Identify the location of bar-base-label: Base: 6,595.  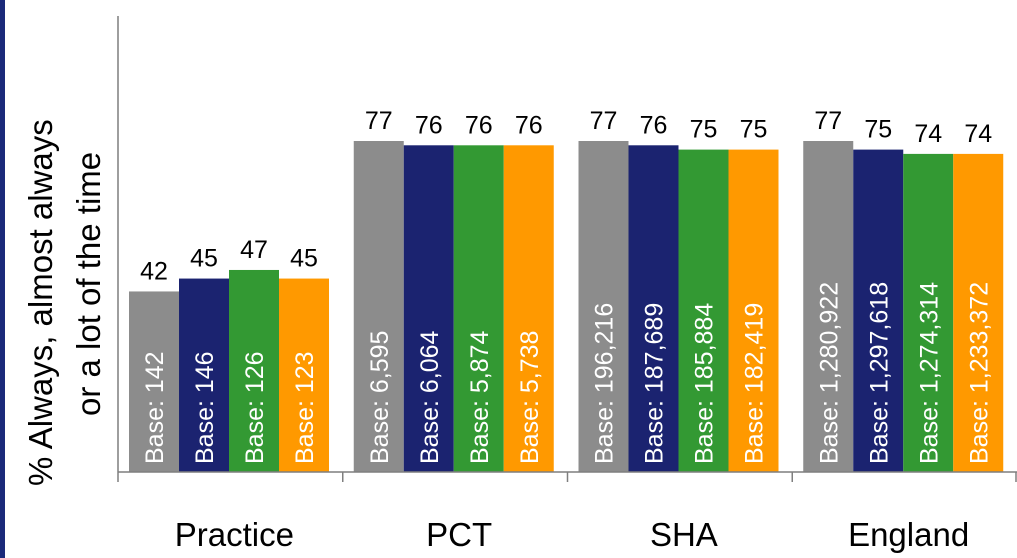
(380, 397).